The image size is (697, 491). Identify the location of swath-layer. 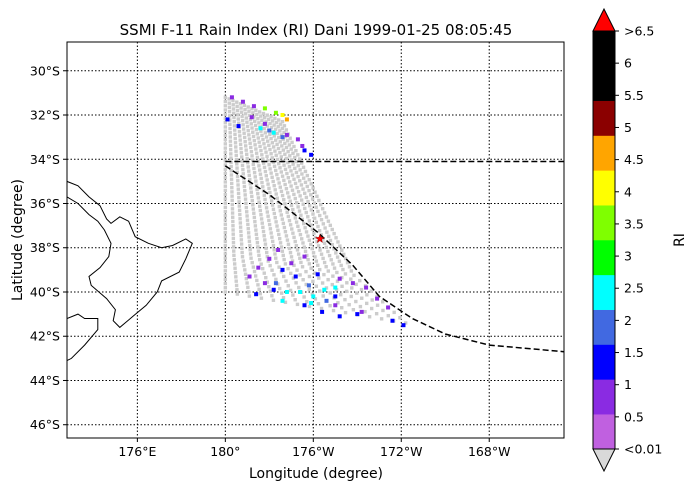
(315, 210).